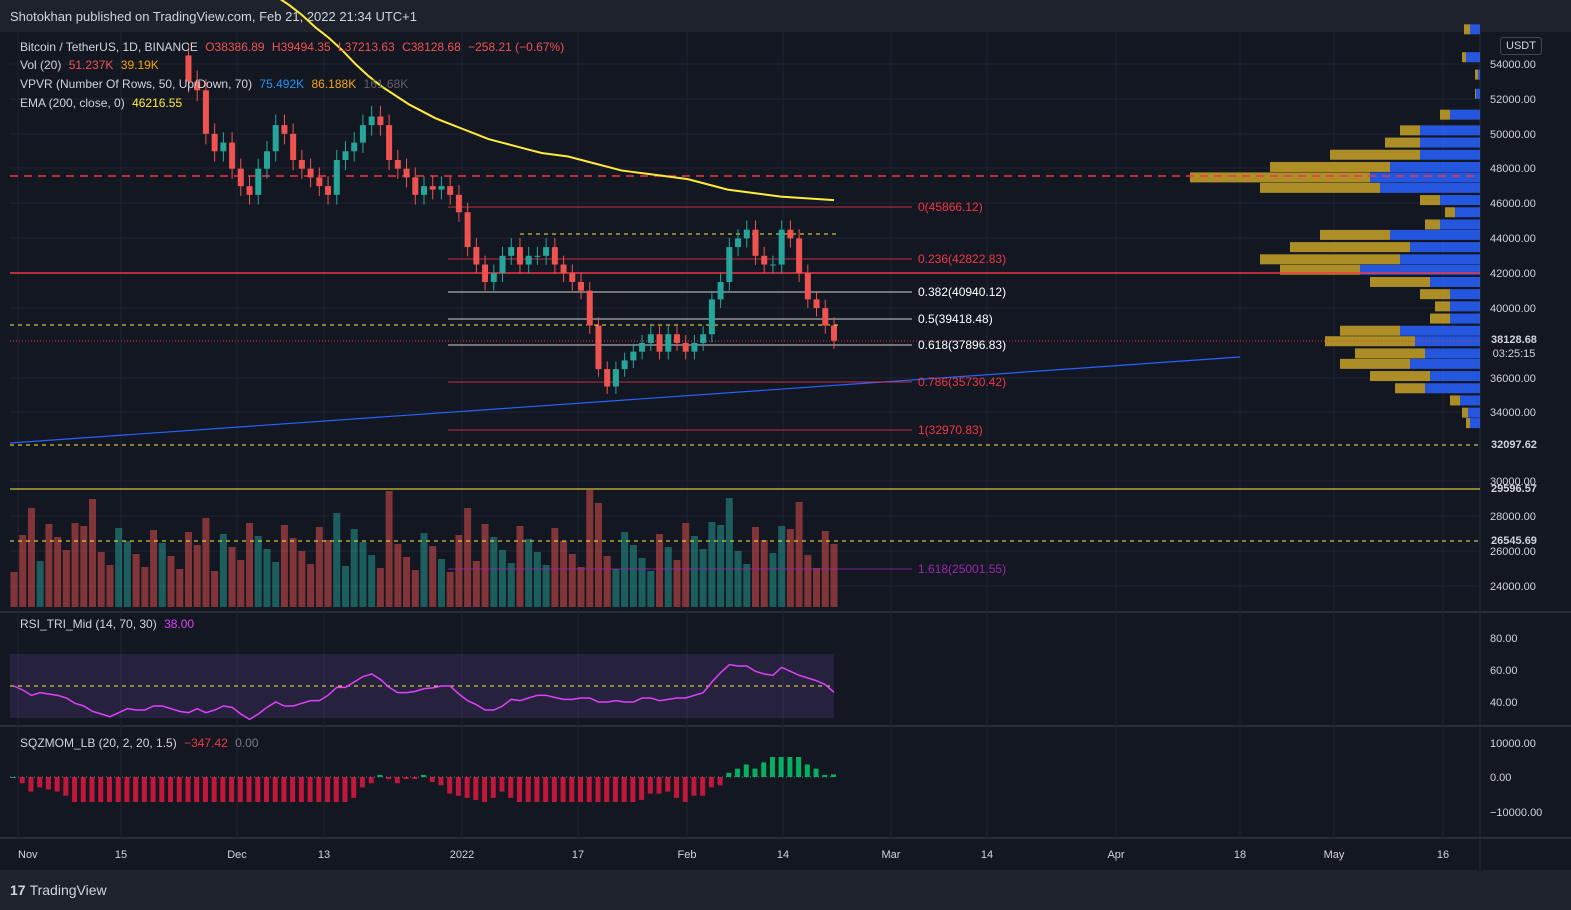  I want to click on rsi-pane, so click(422, 687).